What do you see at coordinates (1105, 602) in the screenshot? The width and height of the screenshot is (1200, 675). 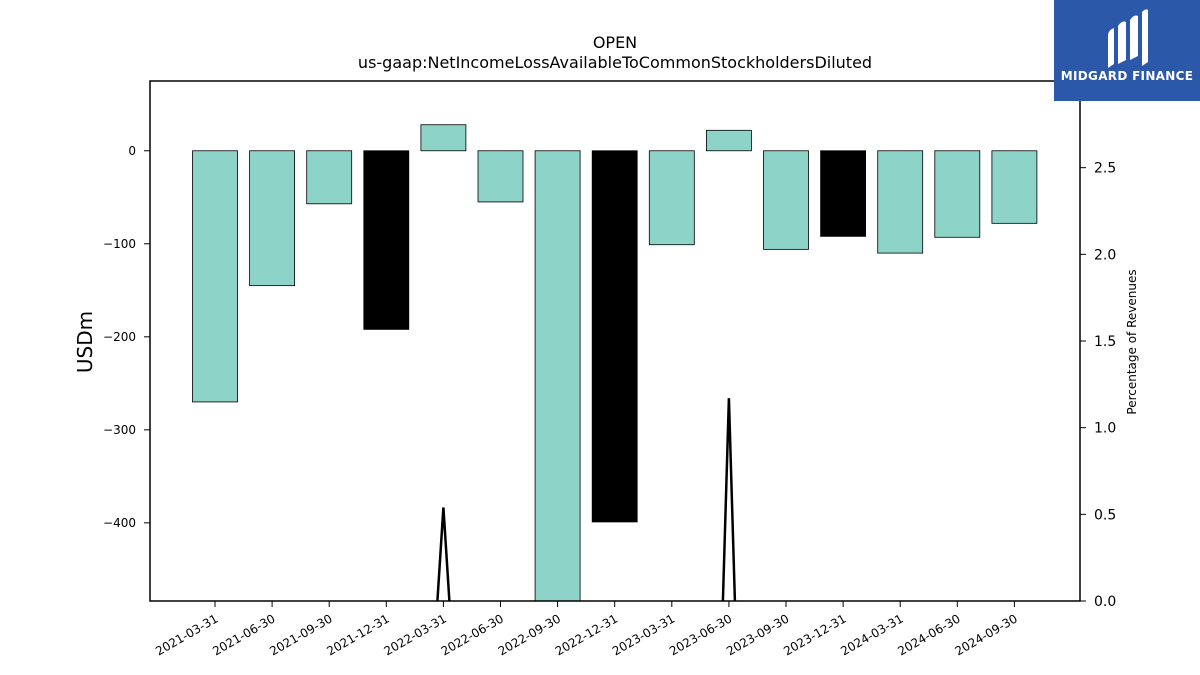 I see `y2-tick-label: 0.0` at bounding box center [1105, 602].